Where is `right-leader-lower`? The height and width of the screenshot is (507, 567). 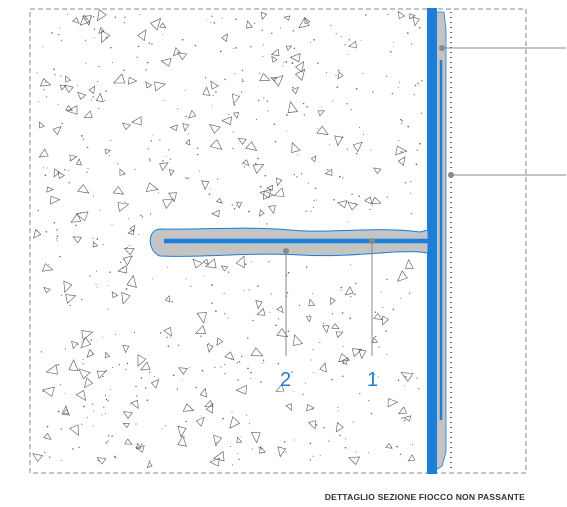
right-leader-lower is located at coordinates (507, 175).